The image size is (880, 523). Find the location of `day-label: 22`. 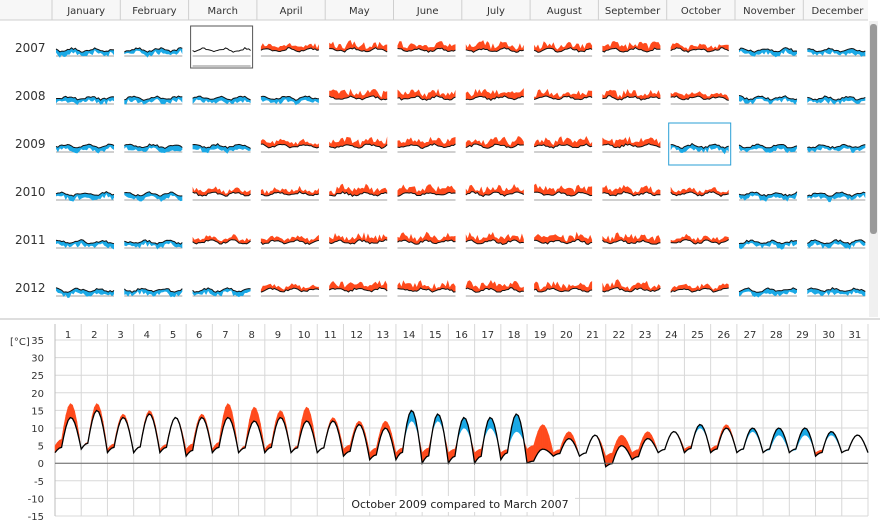

day-label: 22 is located at coordinates (618, 335).